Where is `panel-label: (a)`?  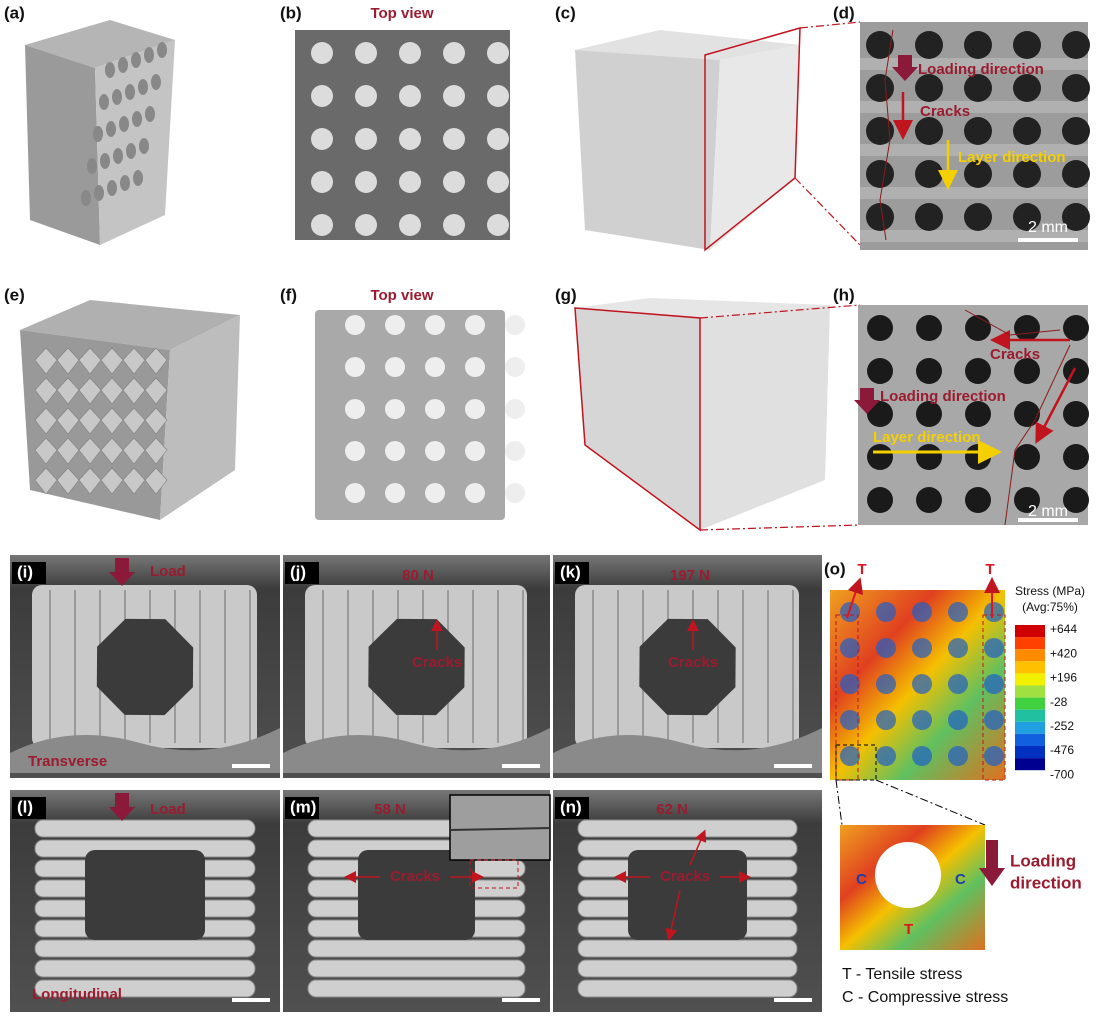
panel-label: (a) is located at coordinates (14, 12).